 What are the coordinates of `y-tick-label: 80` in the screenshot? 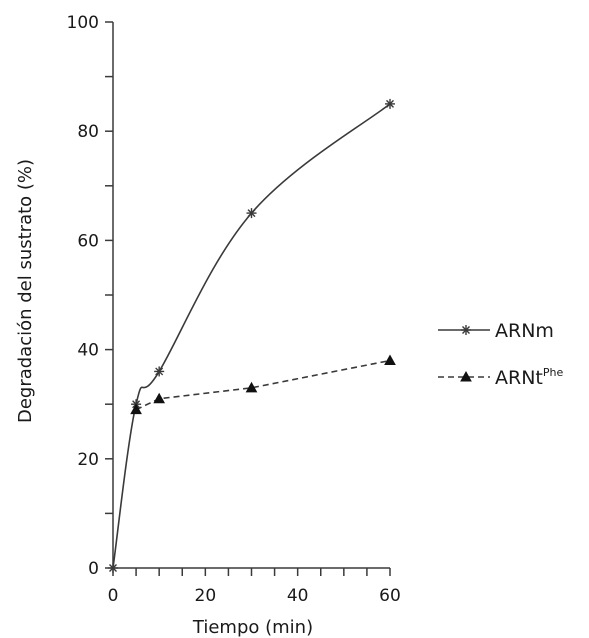 It's located at (88, 132).